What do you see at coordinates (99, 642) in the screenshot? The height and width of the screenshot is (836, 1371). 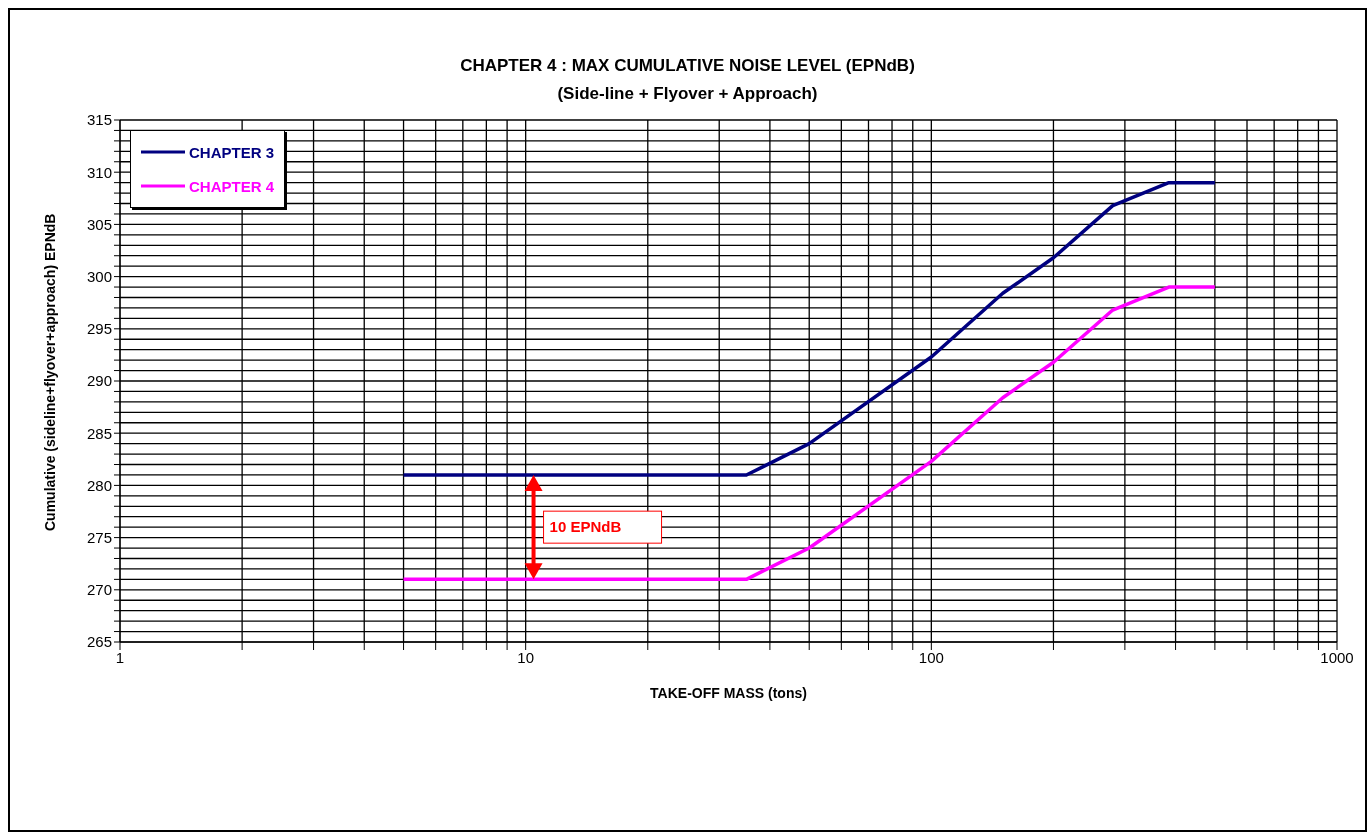 I see `y-tick-label: 265` at bounding box center [99, 642].